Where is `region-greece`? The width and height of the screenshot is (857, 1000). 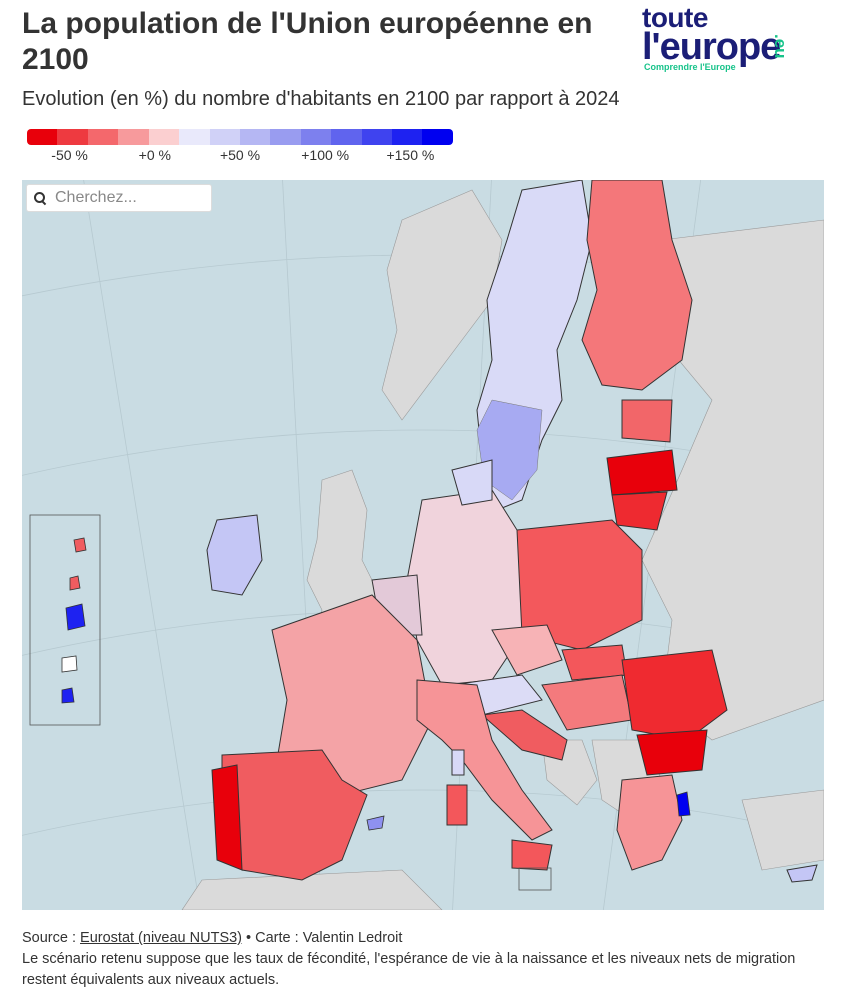 region-greece is located at coordinates (649, 822).